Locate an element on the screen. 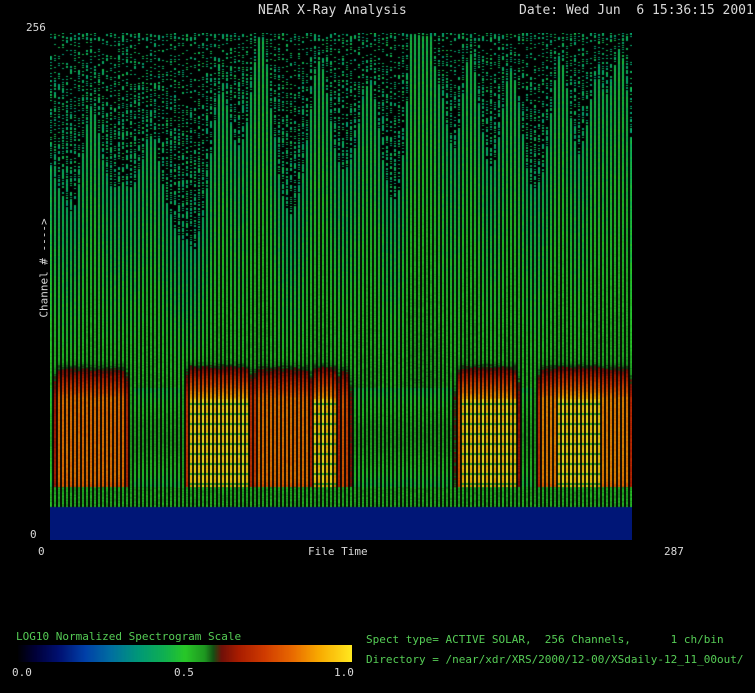 This screenshot has height=693, width=755. colorbar is located at coordinates (185, 653).